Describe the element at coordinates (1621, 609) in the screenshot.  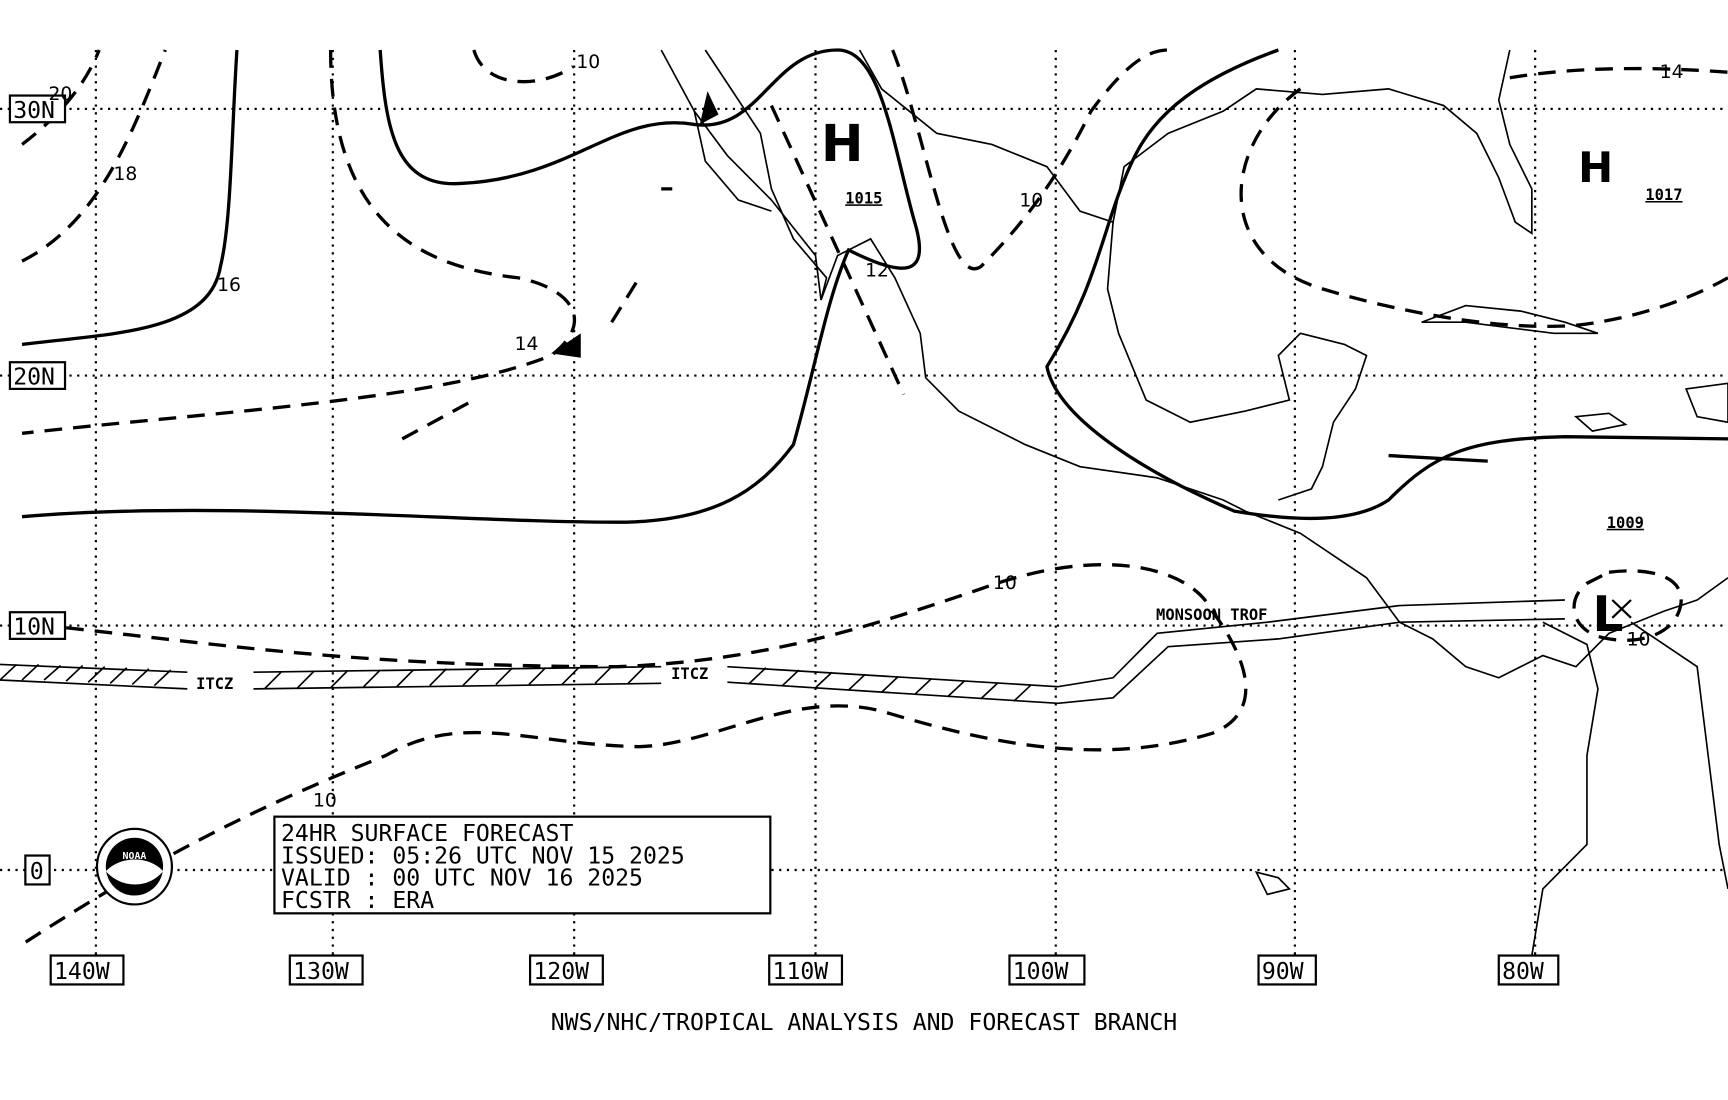
I see `low-center-x` at that location.